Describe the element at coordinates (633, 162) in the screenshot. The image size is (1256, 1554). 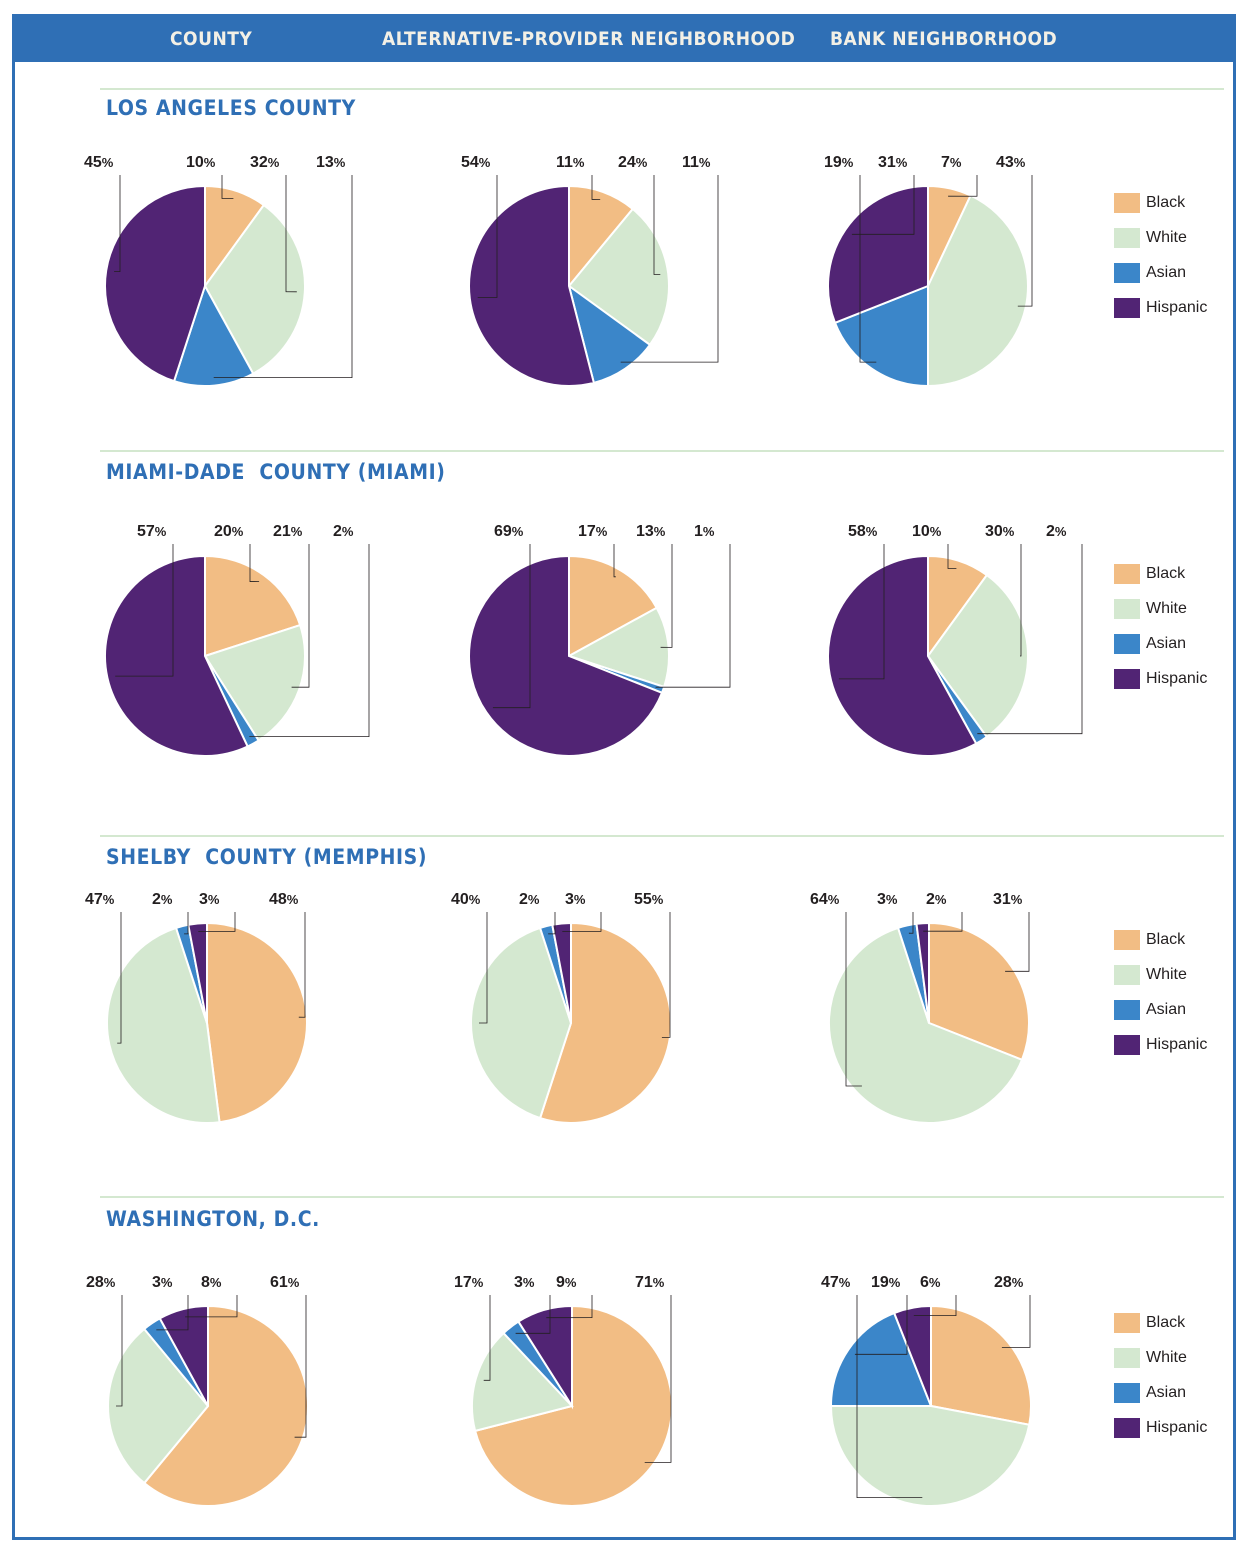
I see `pct-label-white: 24%` at that location.